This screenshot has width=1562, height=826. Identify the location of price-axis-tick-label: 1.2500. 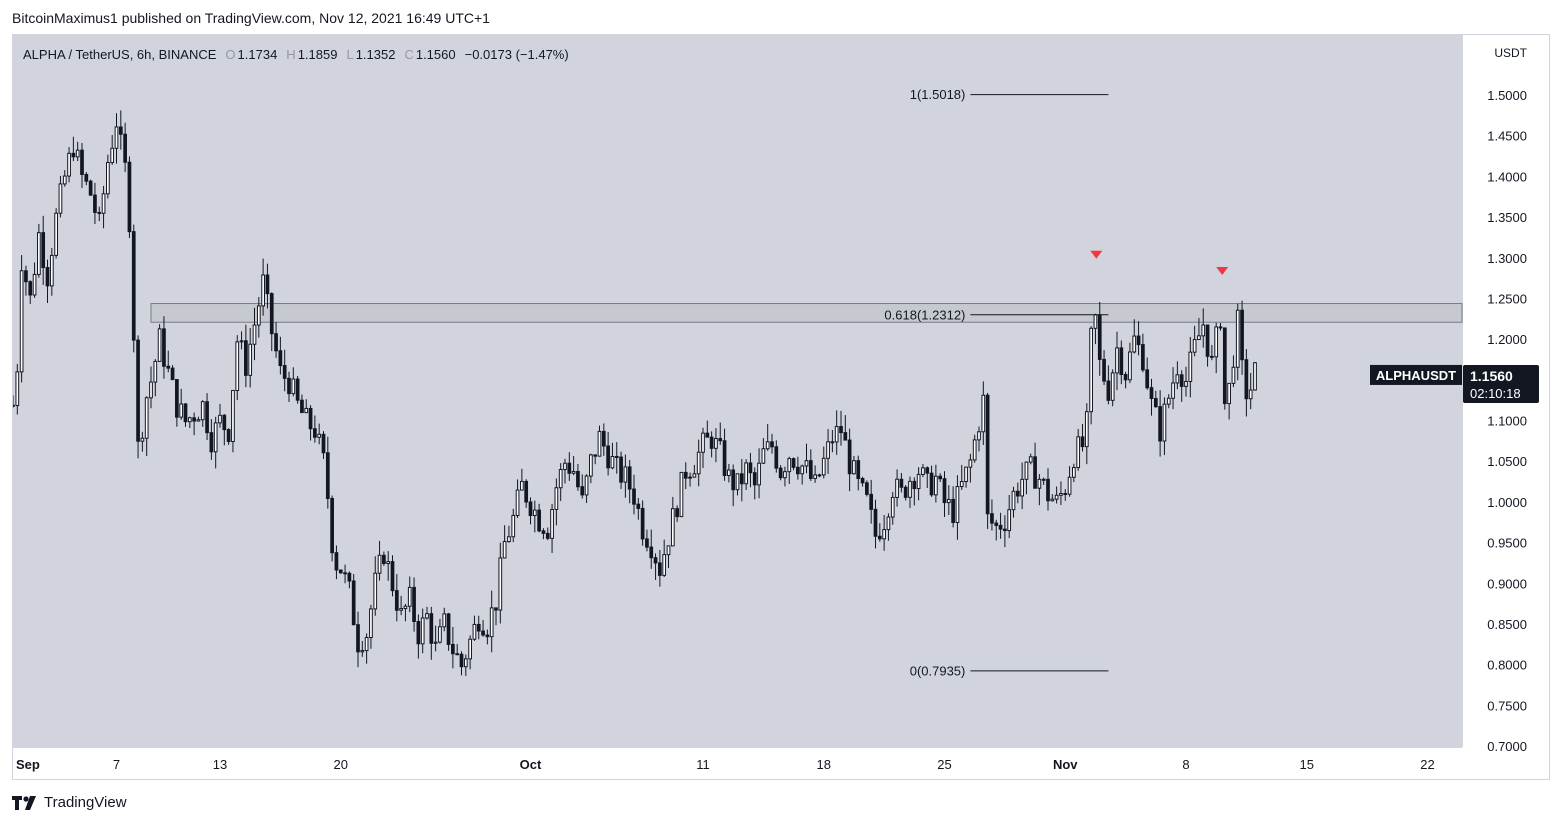
(1507, 298).